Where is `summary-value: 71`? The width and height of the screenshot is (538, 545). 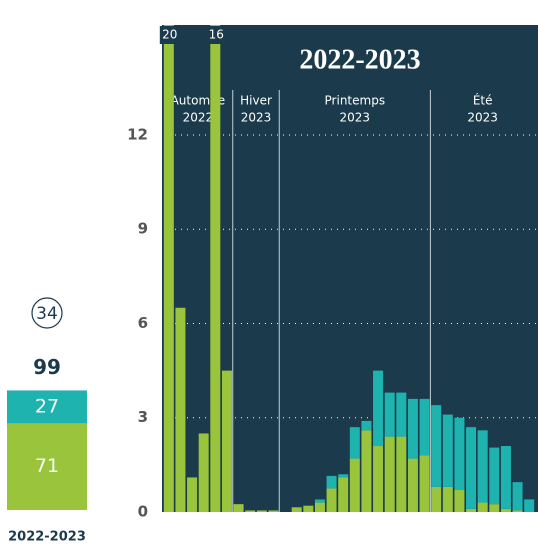 summary-value: 71 is located at coordinates (47, 466).